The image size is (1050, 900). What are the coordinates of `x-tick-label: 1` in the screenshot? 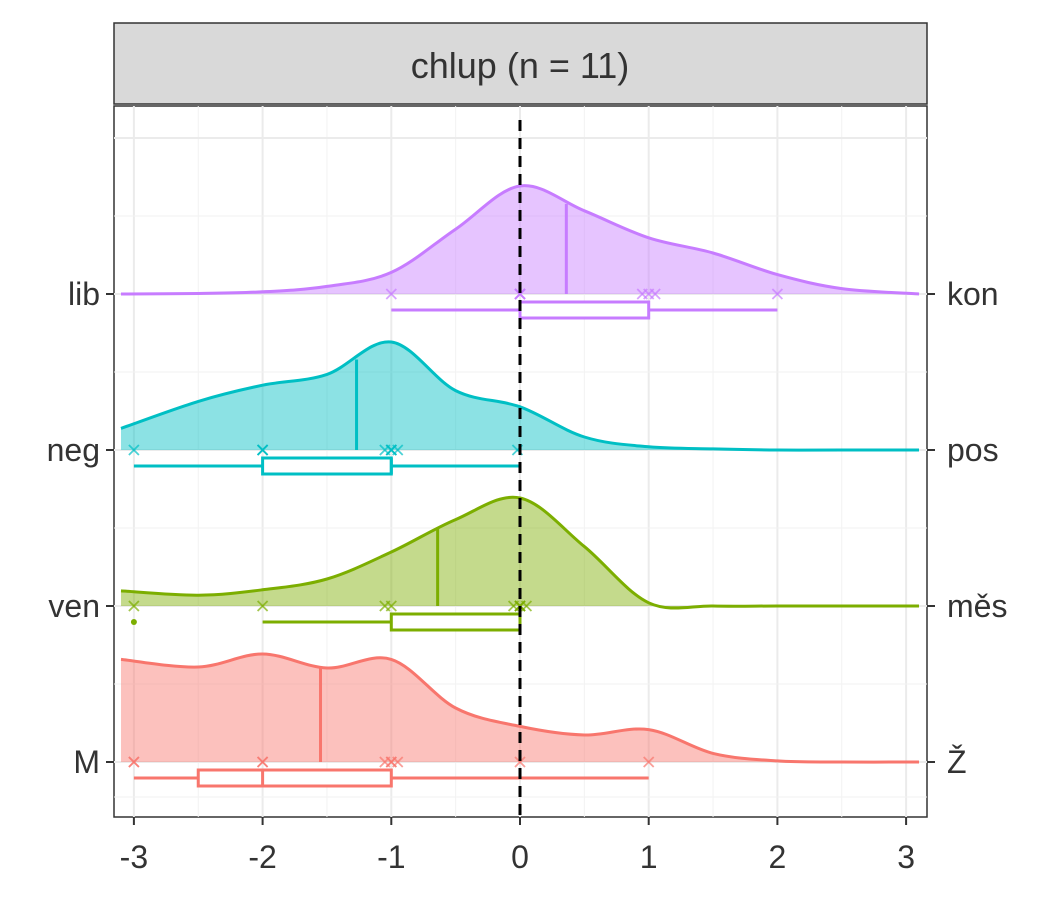 It's located at (649, 857).